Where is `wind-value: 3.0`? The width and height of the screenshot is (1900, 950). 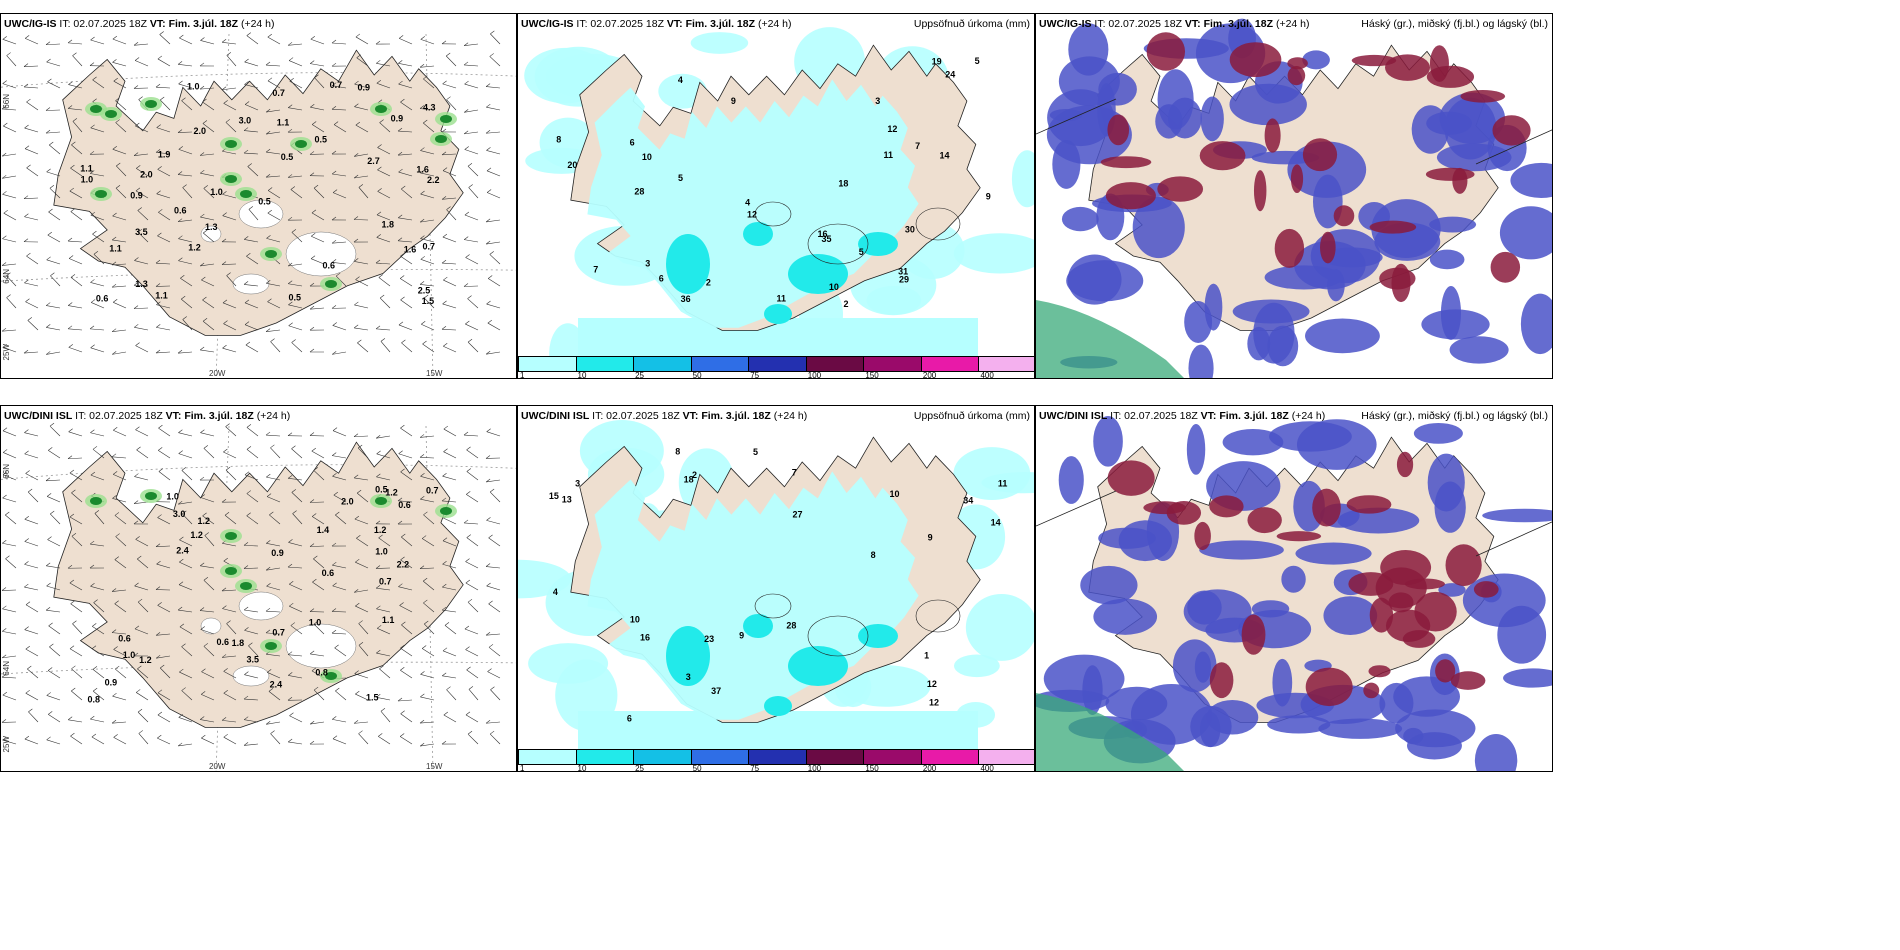
wind-value: 3.0 is located at coordinates (179, 514).